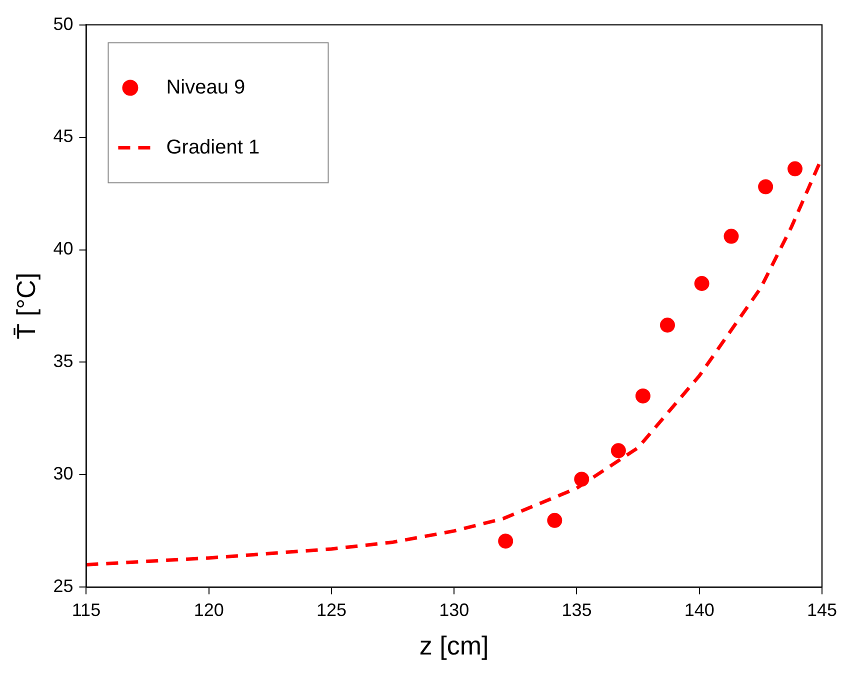 This screenshot has width=851, height=675. Describe the element at coordinates (331, 610) in the screenshot. I see `x-tick-label: 125` at that location.